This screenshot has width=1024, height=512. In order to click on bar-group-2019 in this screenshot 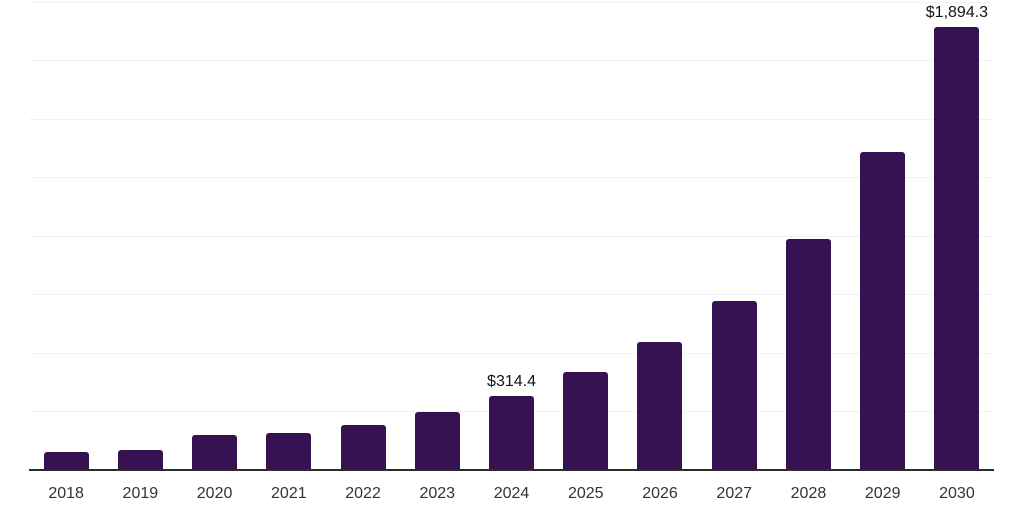, I will do `click(140, 236)`.